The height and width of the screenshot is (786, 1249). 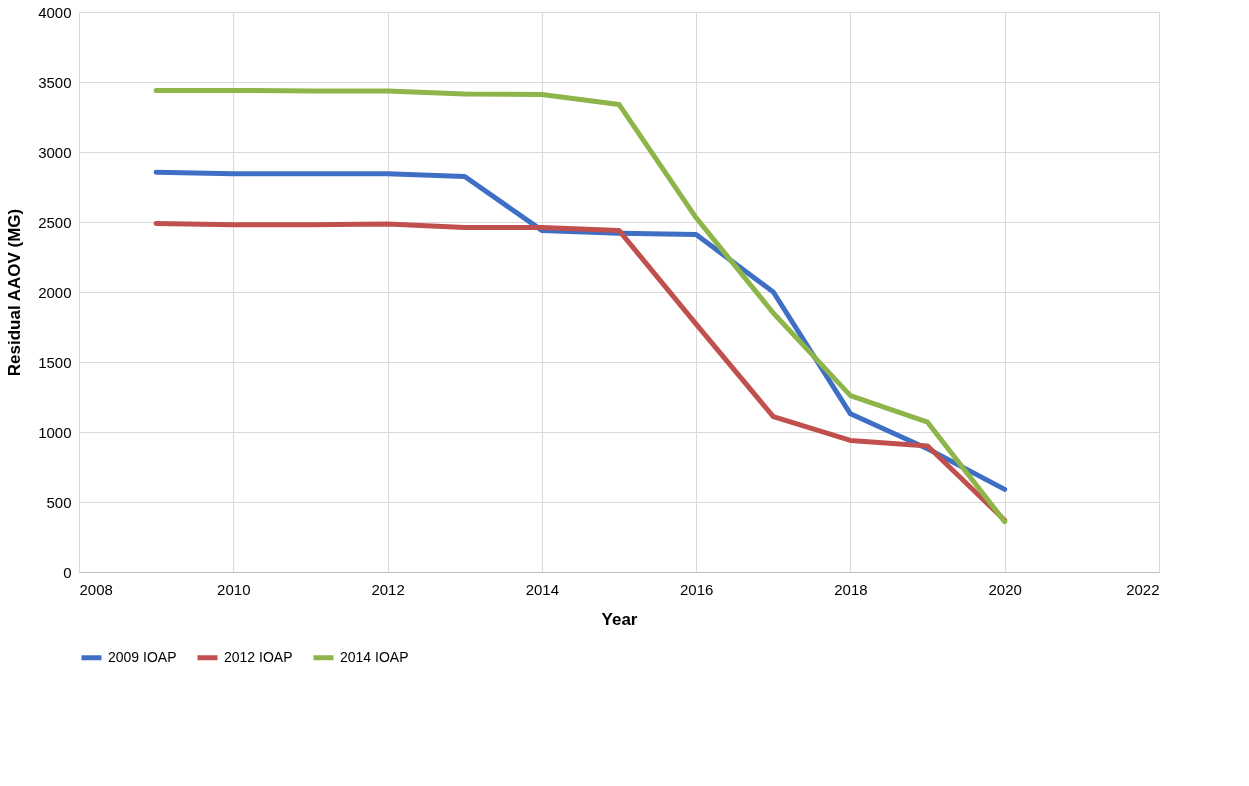 What do you see at coordinates (619, 619) in the screenshot?
I see `x-axis-title: Year` at bounding box center [619, 619].